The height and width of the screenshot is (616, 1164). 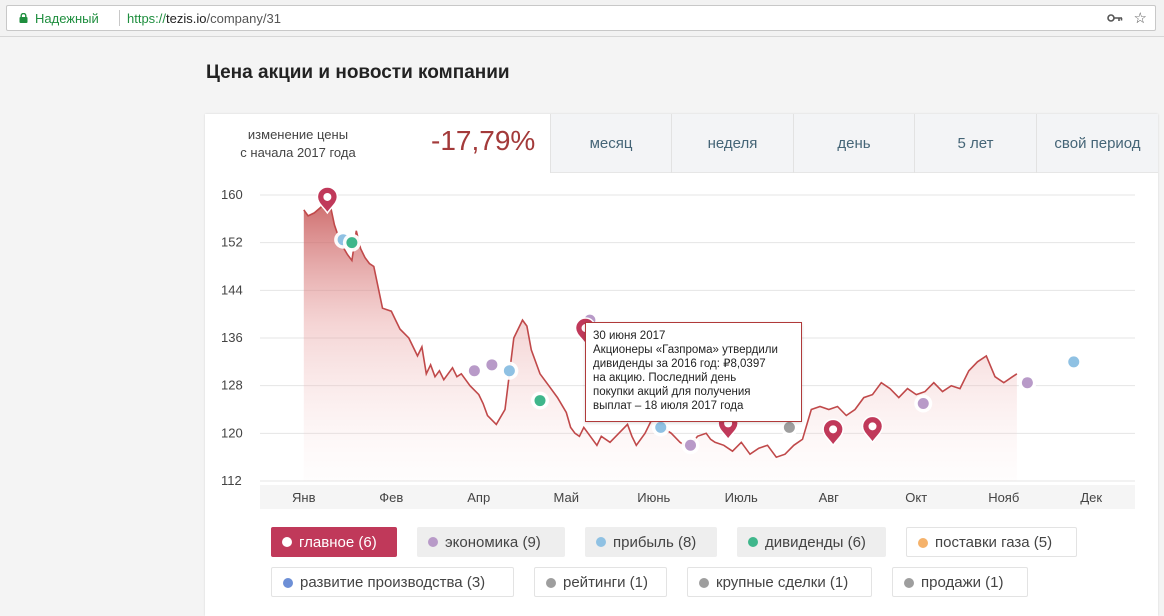 I want to click on legend-label: развитие производства, so click(x=381, y=582).